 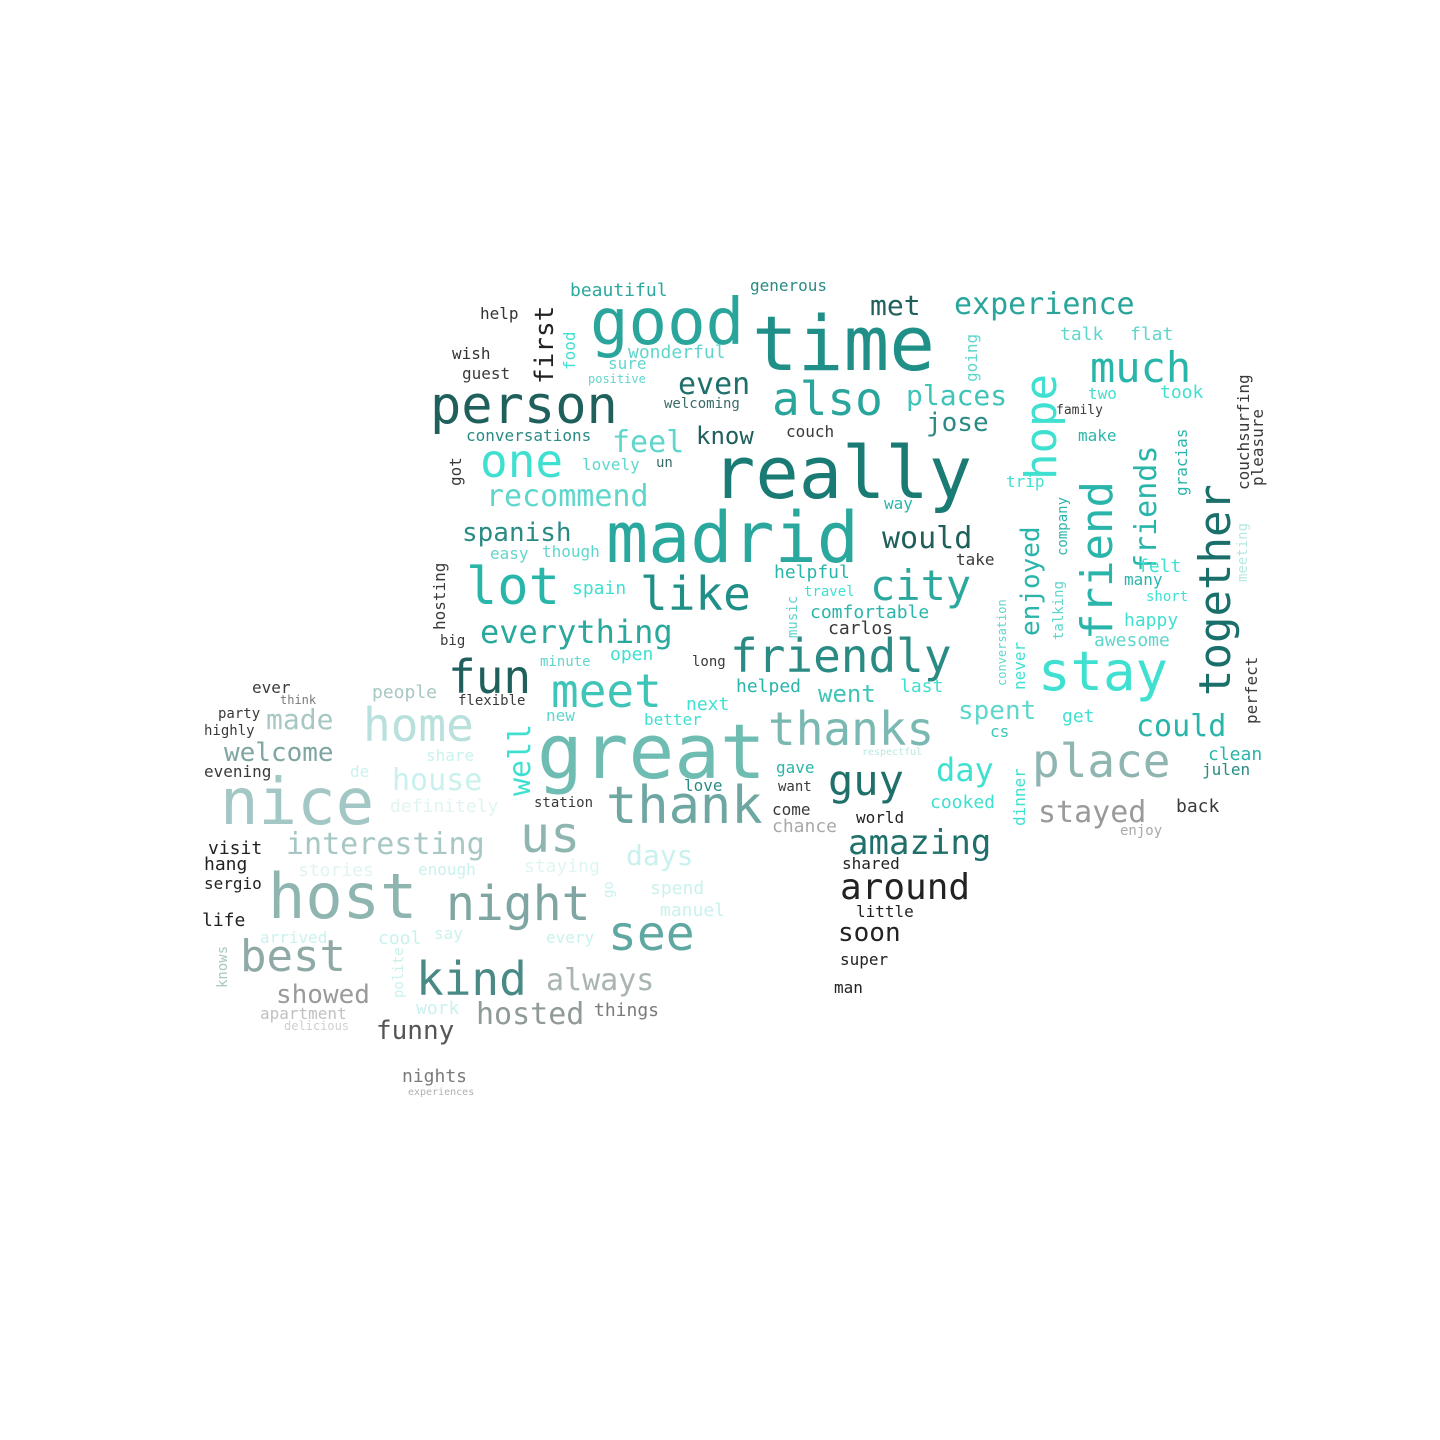 I want to click on word-couch: couch, so click(x=810, y=431).